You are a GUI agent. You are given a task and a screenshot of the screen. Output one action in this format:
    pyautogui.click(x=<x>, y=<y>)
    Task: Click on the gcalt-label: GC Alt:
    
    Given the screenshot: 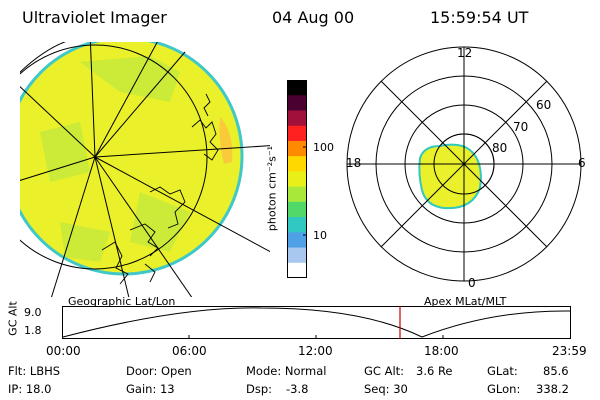 What is the action you would take?
    pyautogui.click(x=384, y=371)
    